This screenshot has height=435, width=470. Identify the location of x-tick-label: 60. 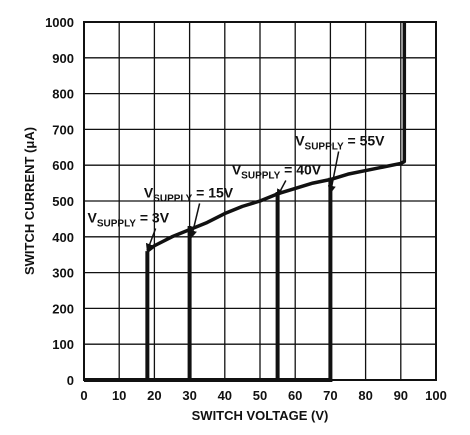
(295, 395).